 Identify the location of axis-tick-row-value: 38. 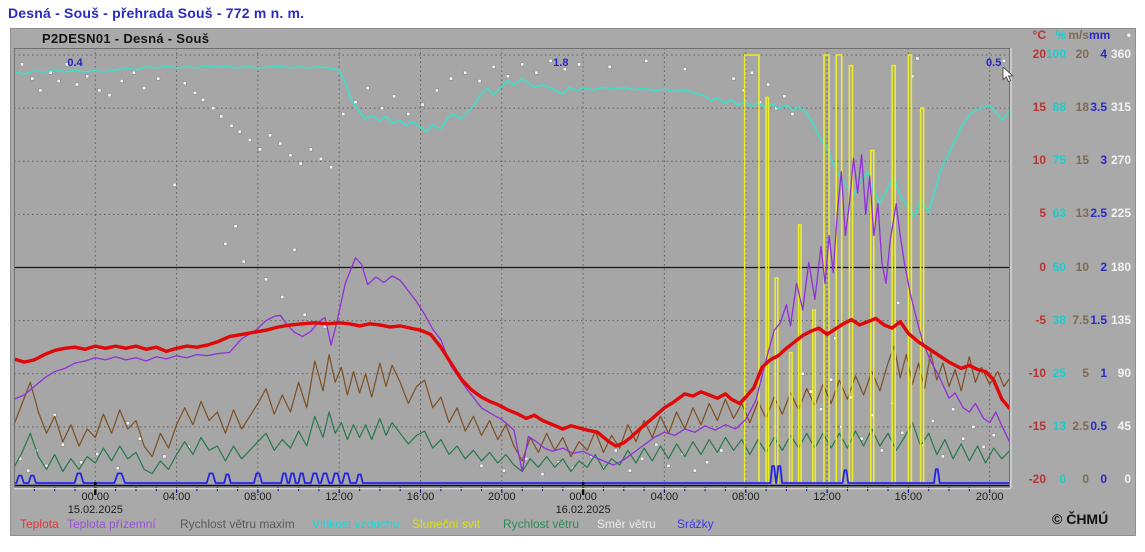
(1059, 319).